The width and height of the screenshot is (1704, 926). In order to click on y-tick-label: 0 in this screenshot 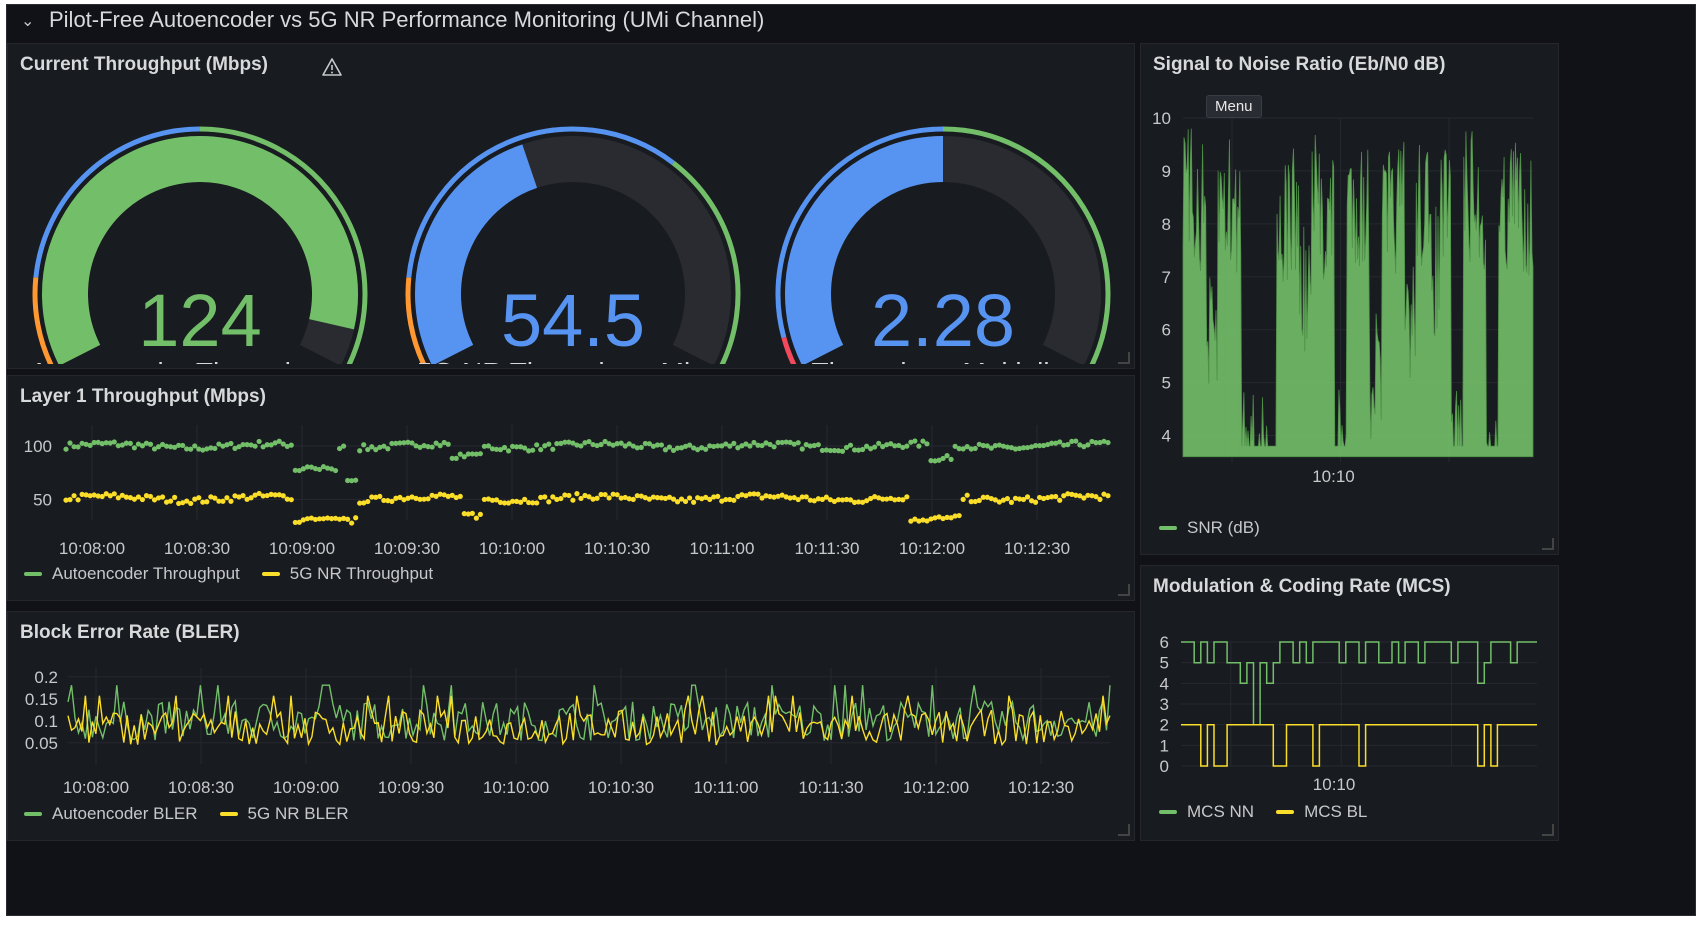, I will do `click(1164, 766)`.